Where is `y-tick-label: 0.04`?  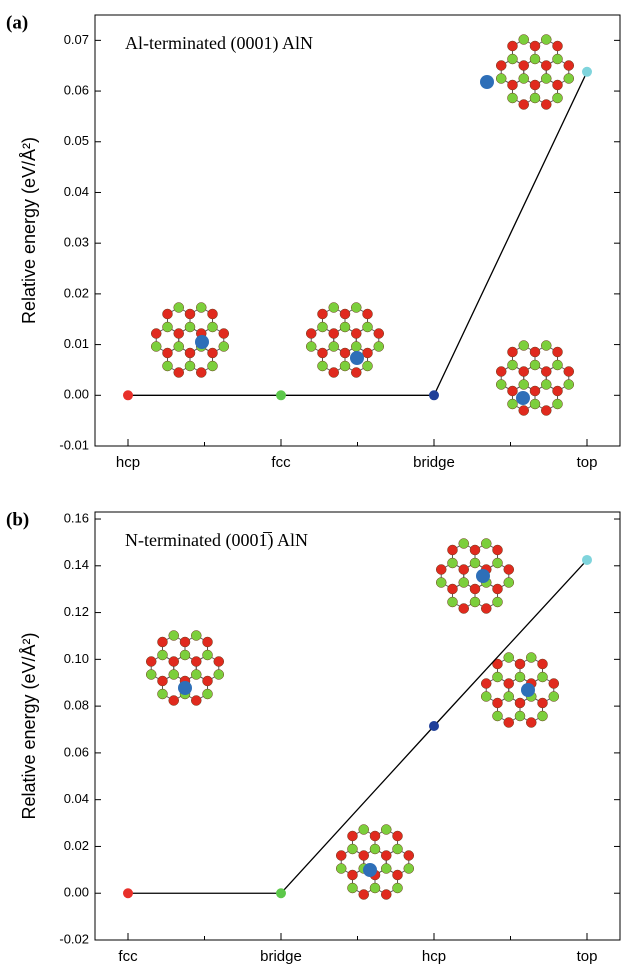
y-tick-label: 0.04 is located at coordinates (76, 191).